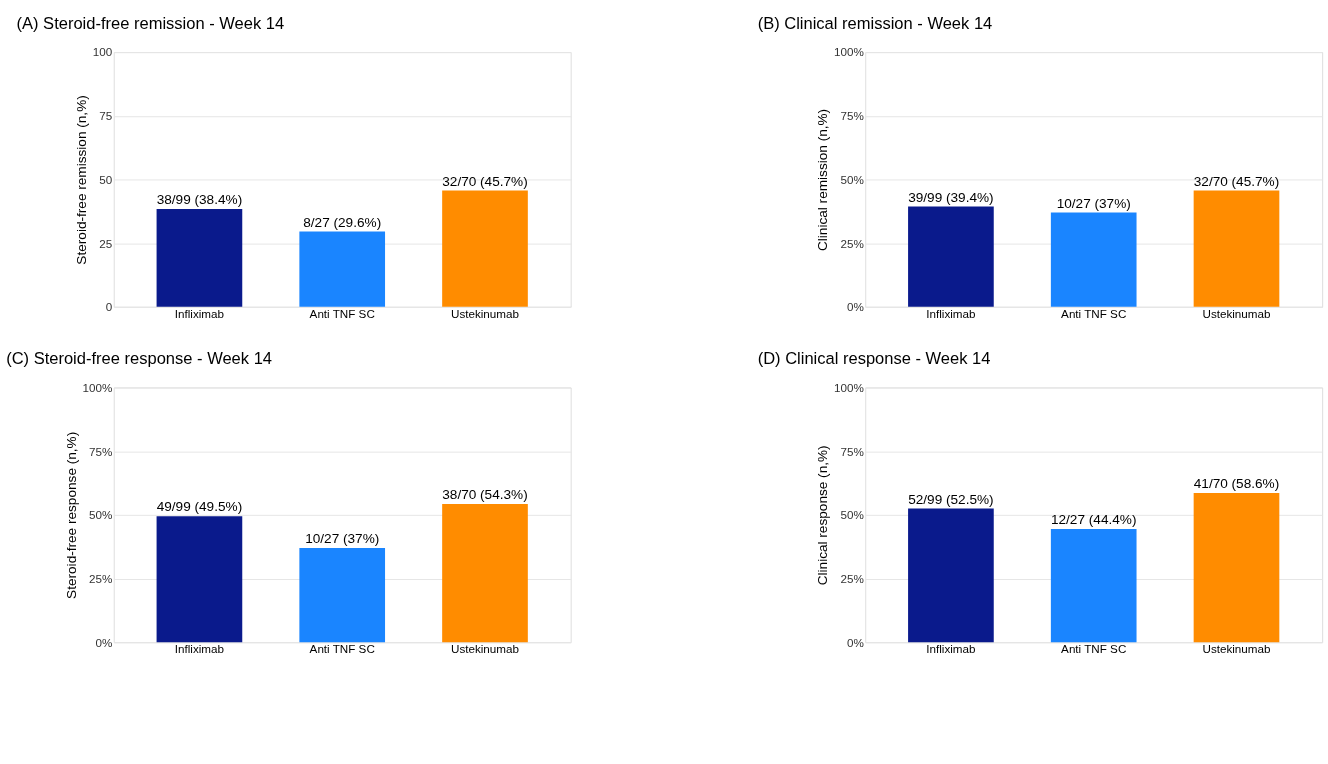 This screenshot has height=764, width=1328. I want to click on data-label: 38/99 (38.4%), so click(199, 200).